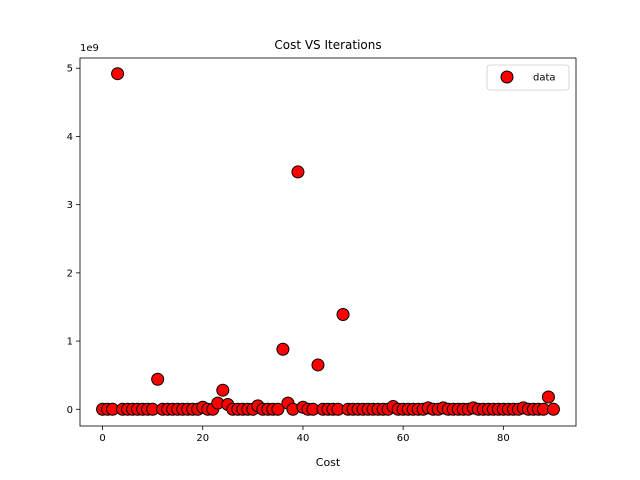  What do you see at coordinates (70, 273) in the screenshot?
I see `y-tick-label: 2` at bounding box center [70, 273].